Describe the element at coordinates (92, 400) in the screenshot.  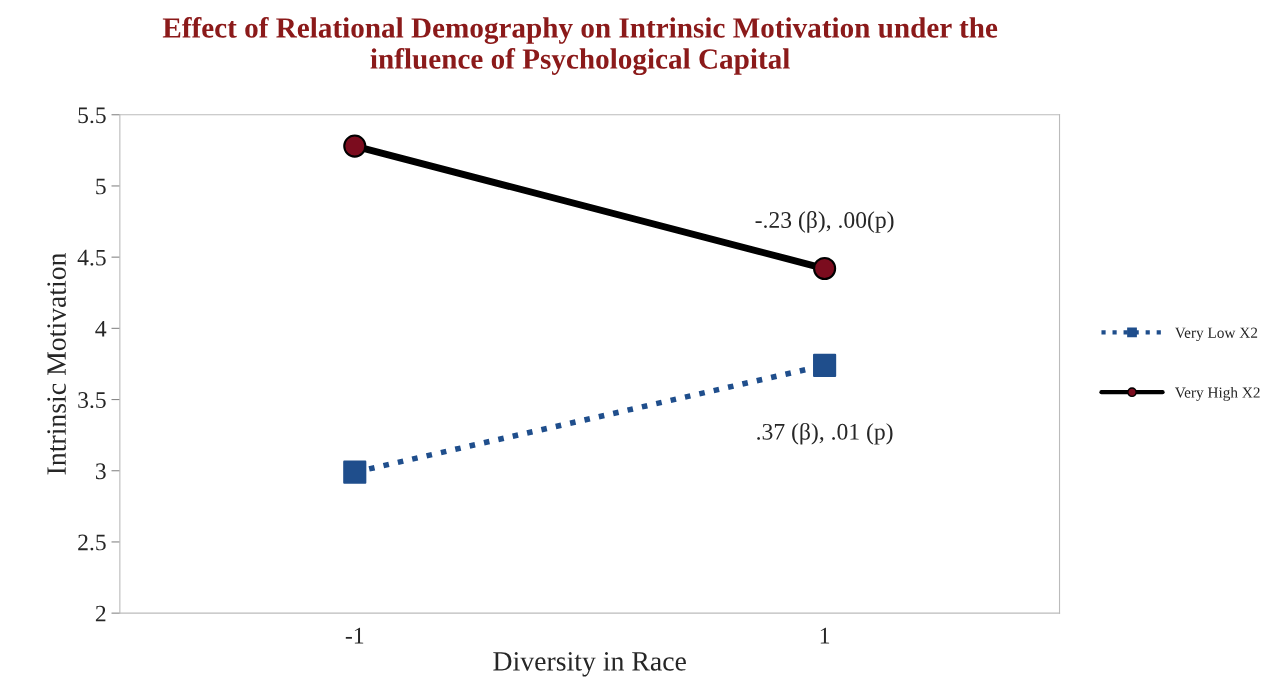
I see `y-tick-label: 3.5` at that location.